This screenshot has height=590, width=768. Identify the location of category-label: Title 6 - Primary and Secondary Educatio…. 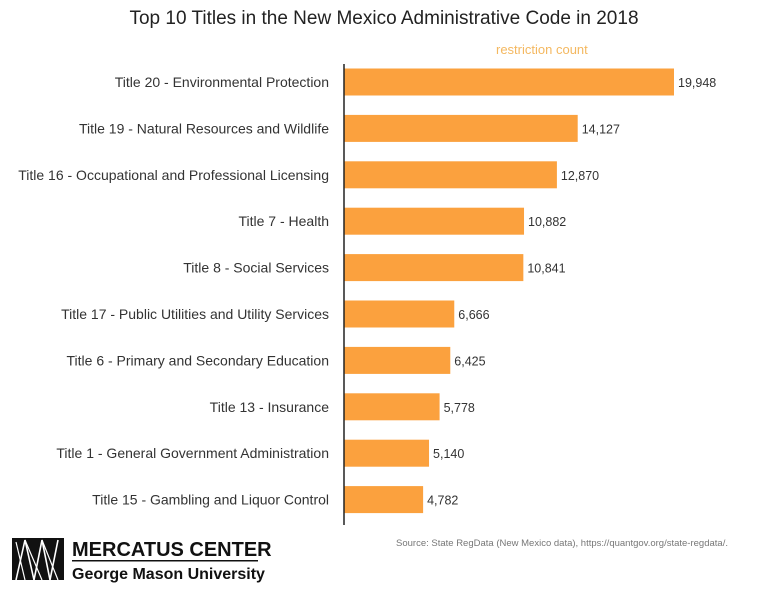
(198, 360).